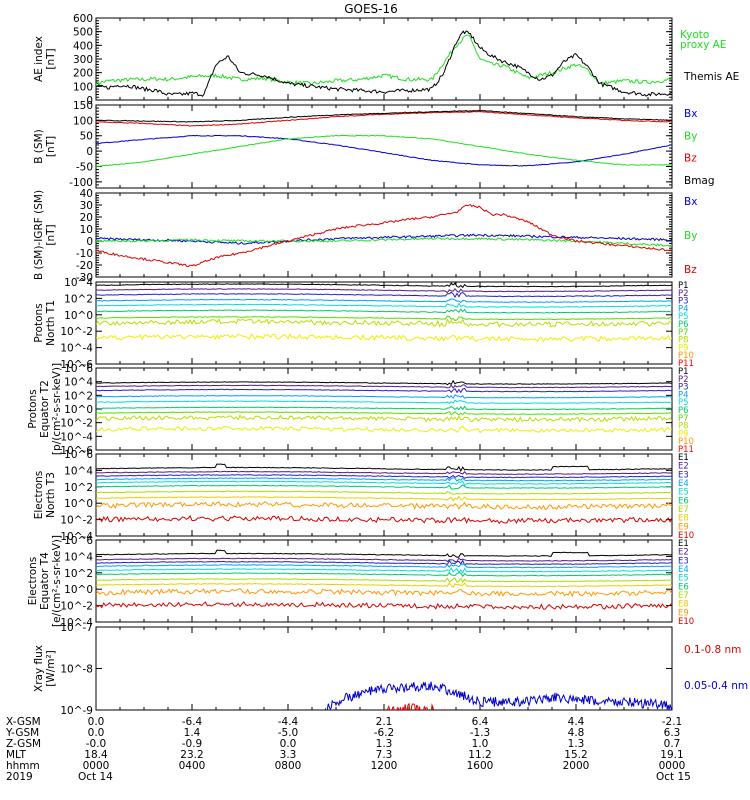  What do you see at coordinates (672, 733) in the screenshot?
I see `x-table-value: 6.3` at bounding box center [672, 733].